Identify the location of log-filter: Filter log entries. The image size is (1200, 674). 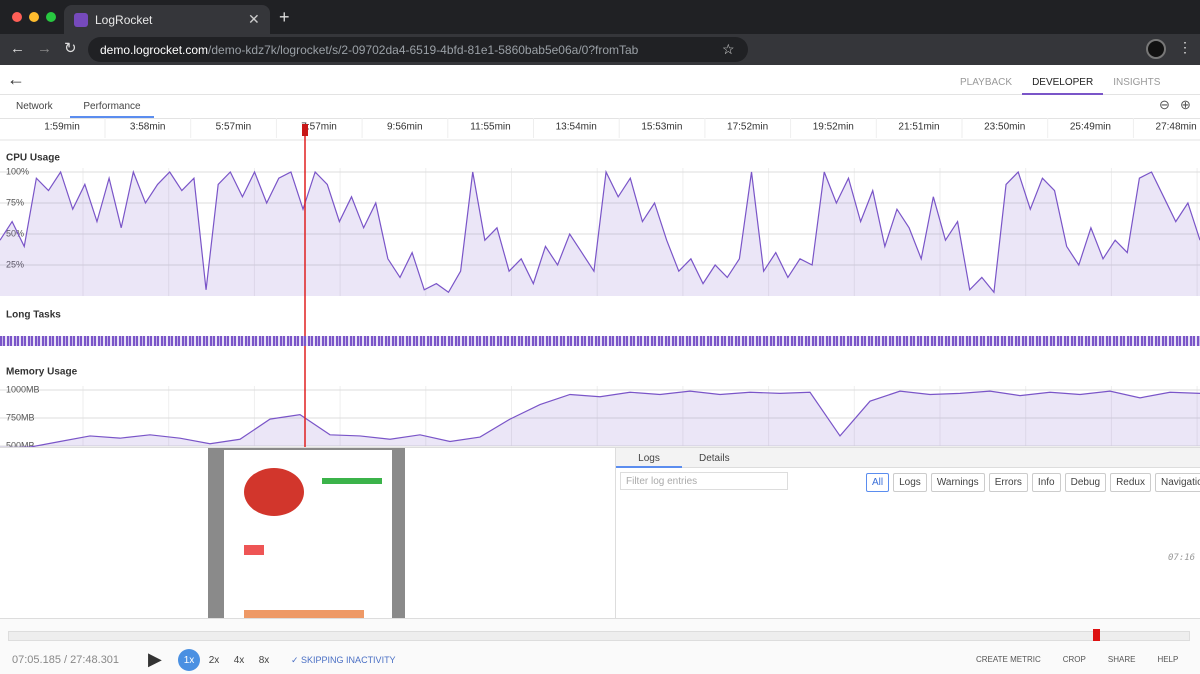
(704, 481).